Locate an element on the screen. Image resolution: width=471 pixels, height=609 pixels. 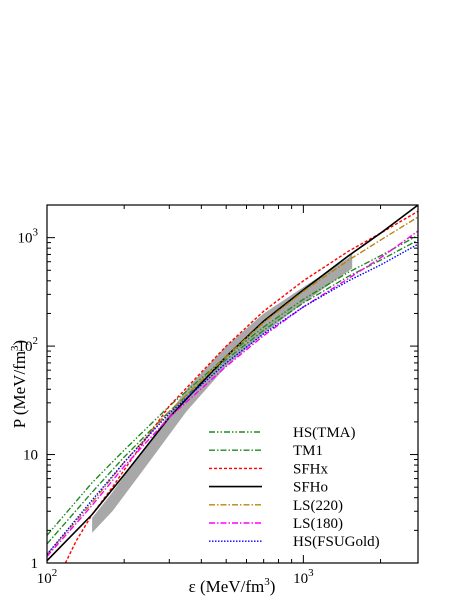
legend-label-6: HS(FSUGold) is located at coordinates (336, 542).